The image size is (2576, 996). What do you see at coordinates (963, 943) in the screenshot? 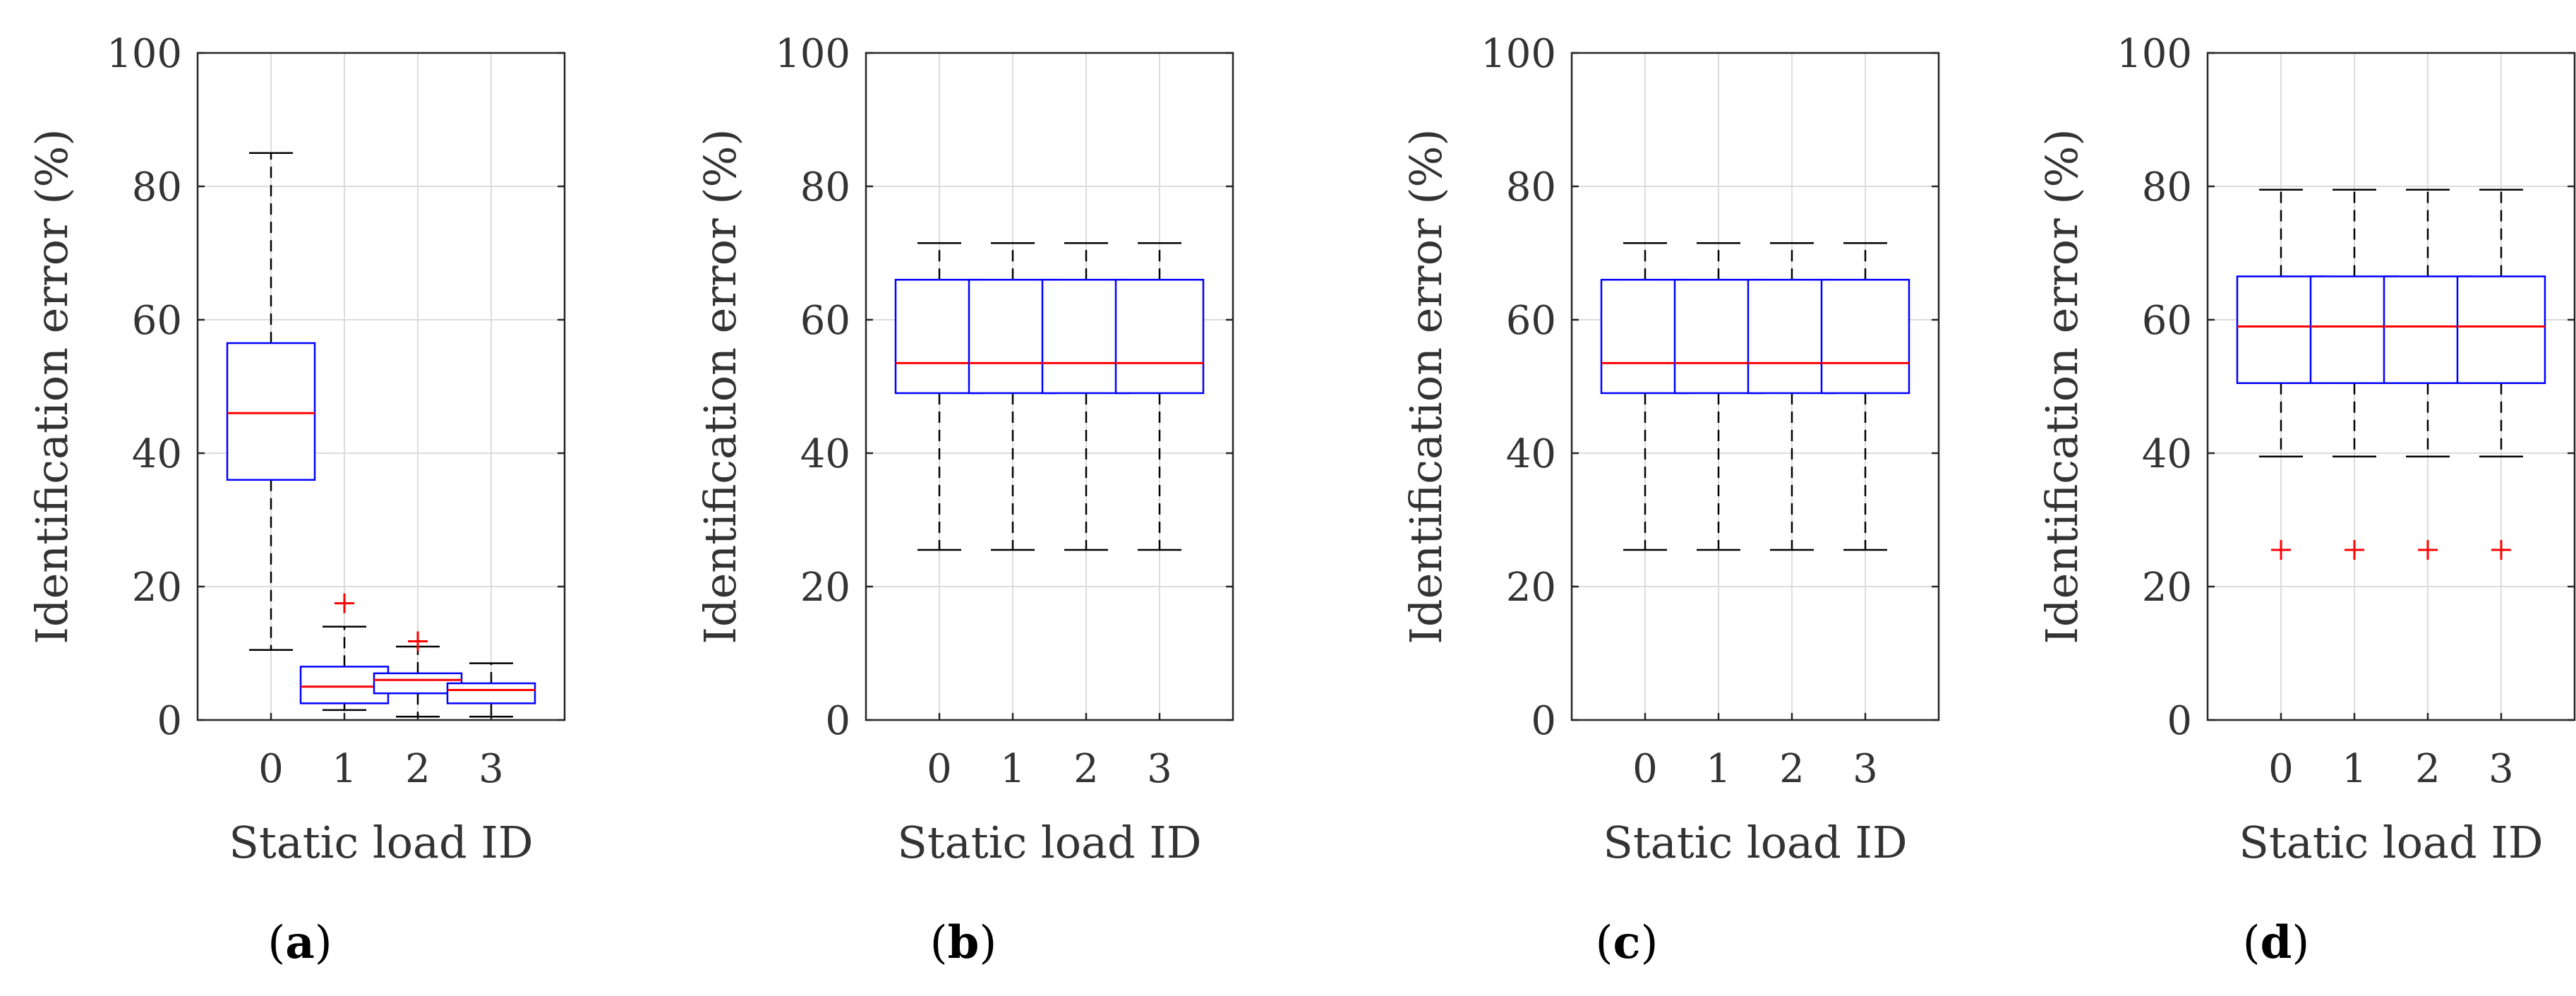
I see `panel-label-b: (b)` at bounding box center [963, 943].